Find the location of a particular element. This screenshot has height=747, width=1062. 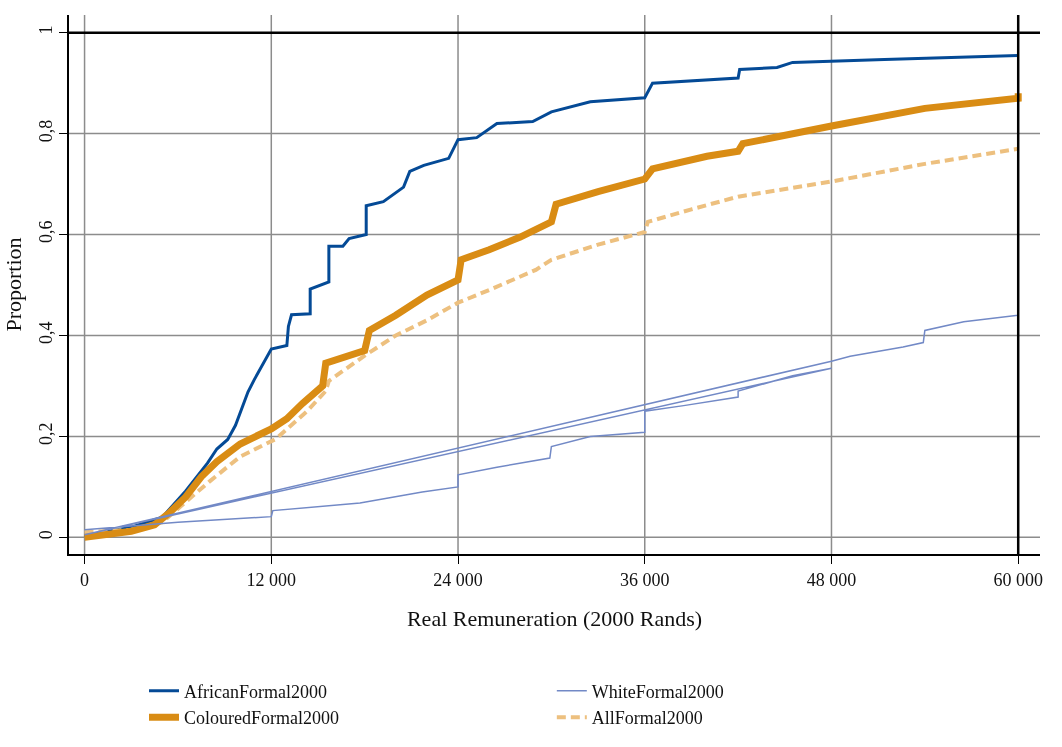

y-tick-label: 0,6 is located at coordinates (45, 232).